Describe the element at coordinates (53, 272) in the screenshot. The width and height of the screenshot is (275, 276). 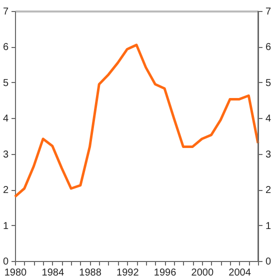
I see `x-tick-label: 1984` at that location.